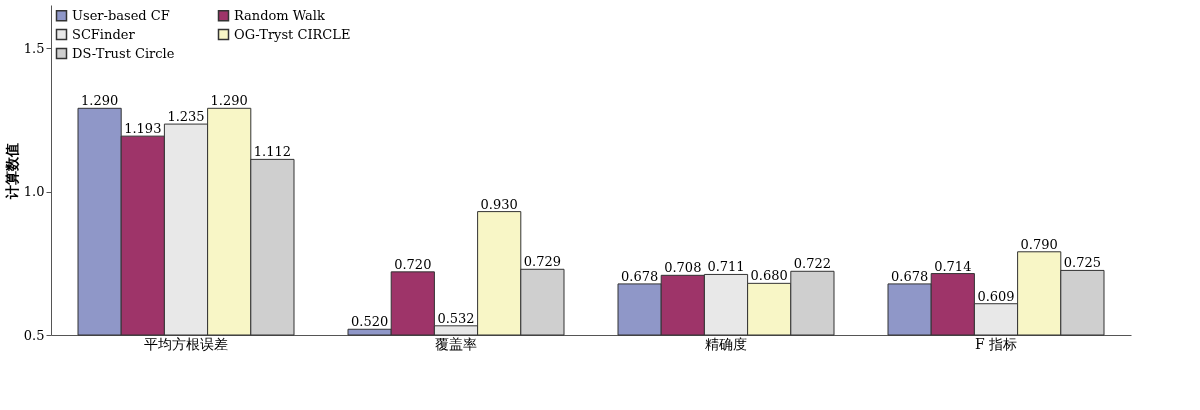  What do you see at coordinates (413, 264) in the screenshot?
I see `data-label: 0.720` at bounding box center [413, 264].